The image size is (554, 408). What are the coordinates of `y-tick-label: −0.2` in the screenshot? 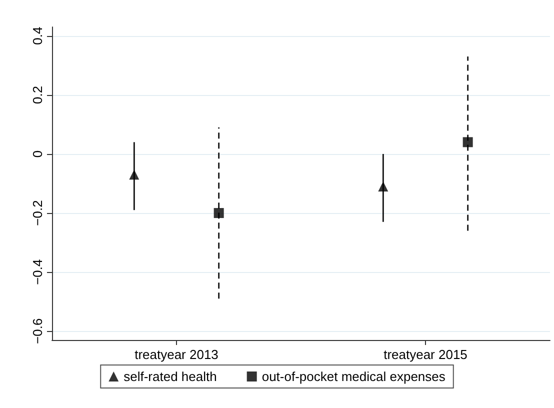 It's located at (37, 213).